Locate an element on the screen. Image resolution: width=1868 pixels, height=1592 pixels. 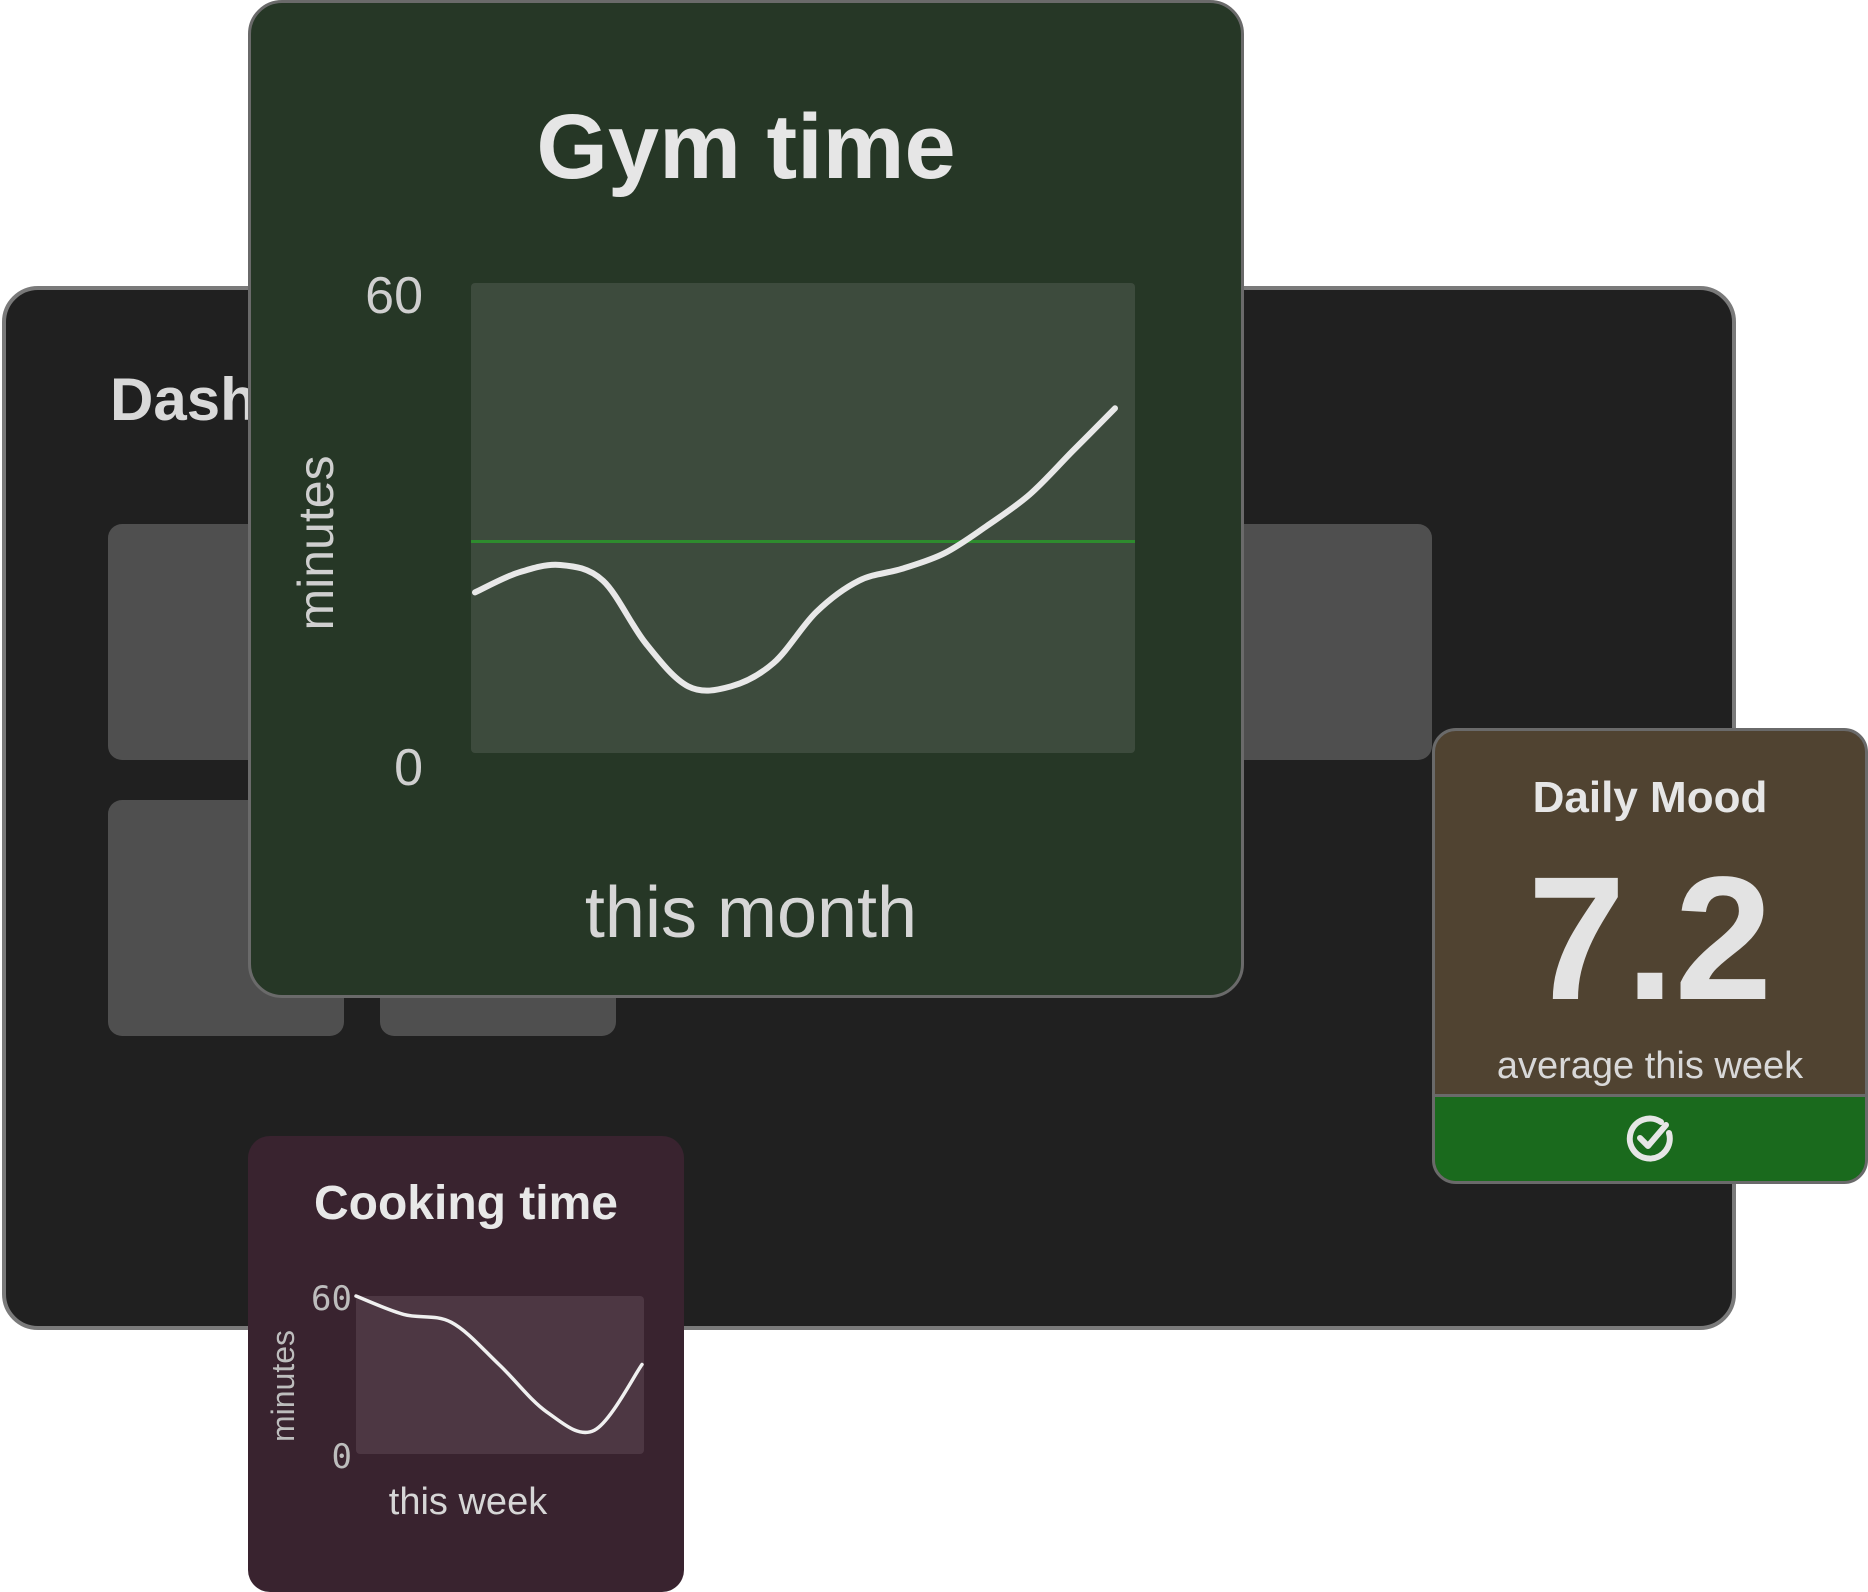
cooking-x-axis-label: this week is located at coordinates (468, 1502).